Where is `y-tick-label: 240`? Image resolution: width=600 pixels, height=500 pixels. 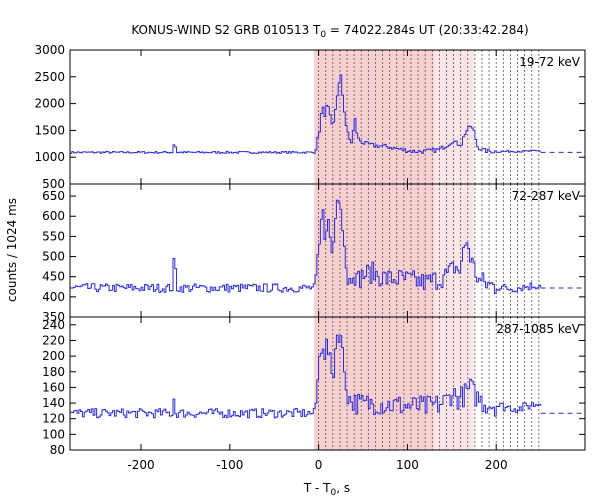 y-tick-label: 240 is located at coordinates (53, 325).